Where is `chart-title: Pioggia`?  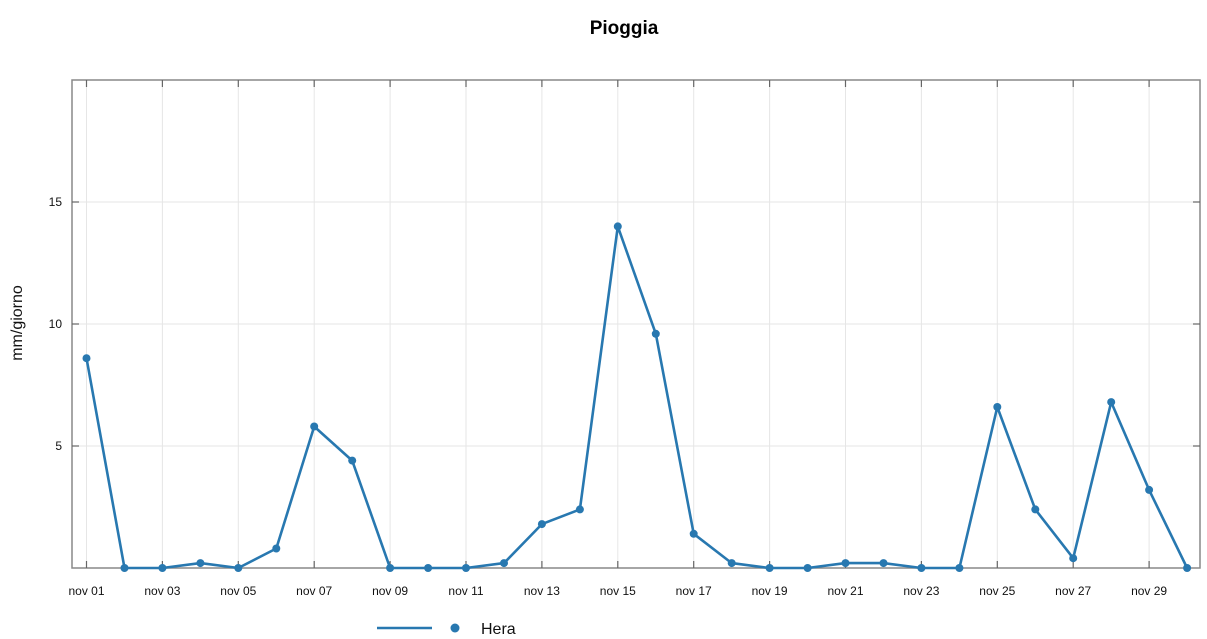 chart-title: Pioggia is located at coordinates (624, 28).